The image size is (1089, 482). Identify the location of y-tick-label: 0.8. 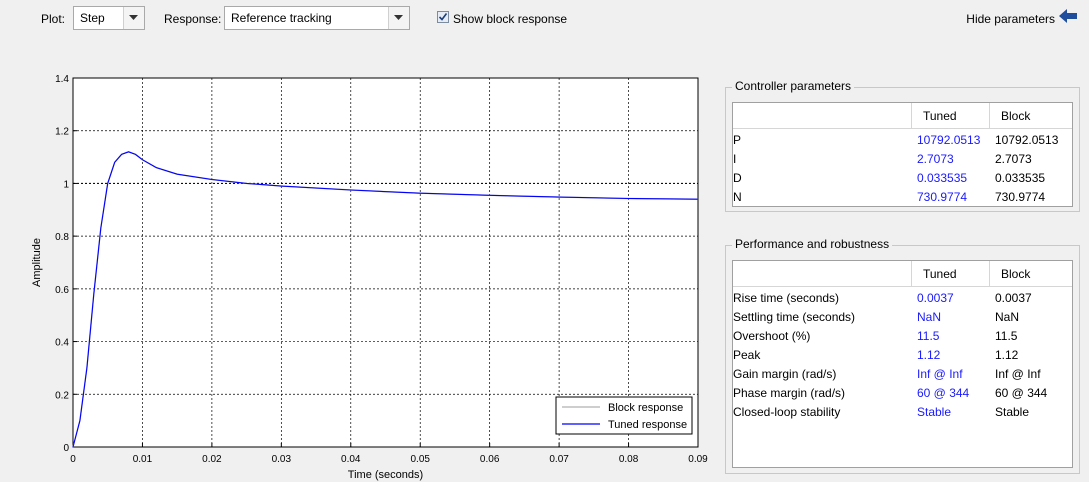
(62, 237).